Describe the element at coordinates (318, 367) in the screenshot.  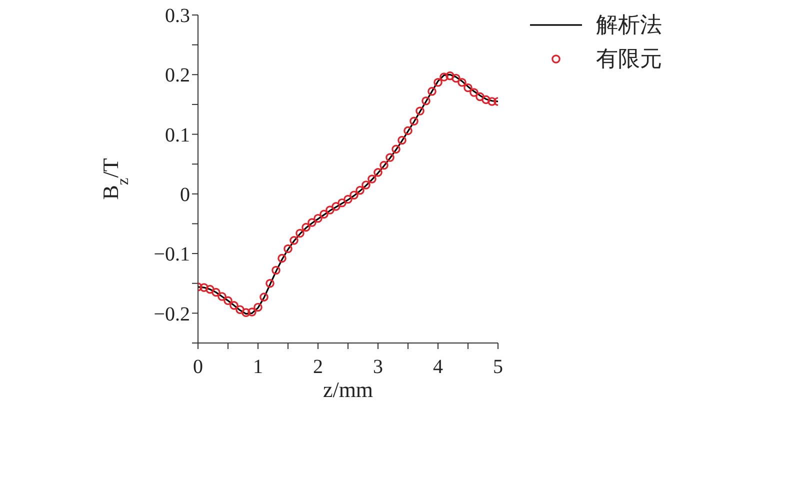
I see `x-tick-label: 2` at that location.